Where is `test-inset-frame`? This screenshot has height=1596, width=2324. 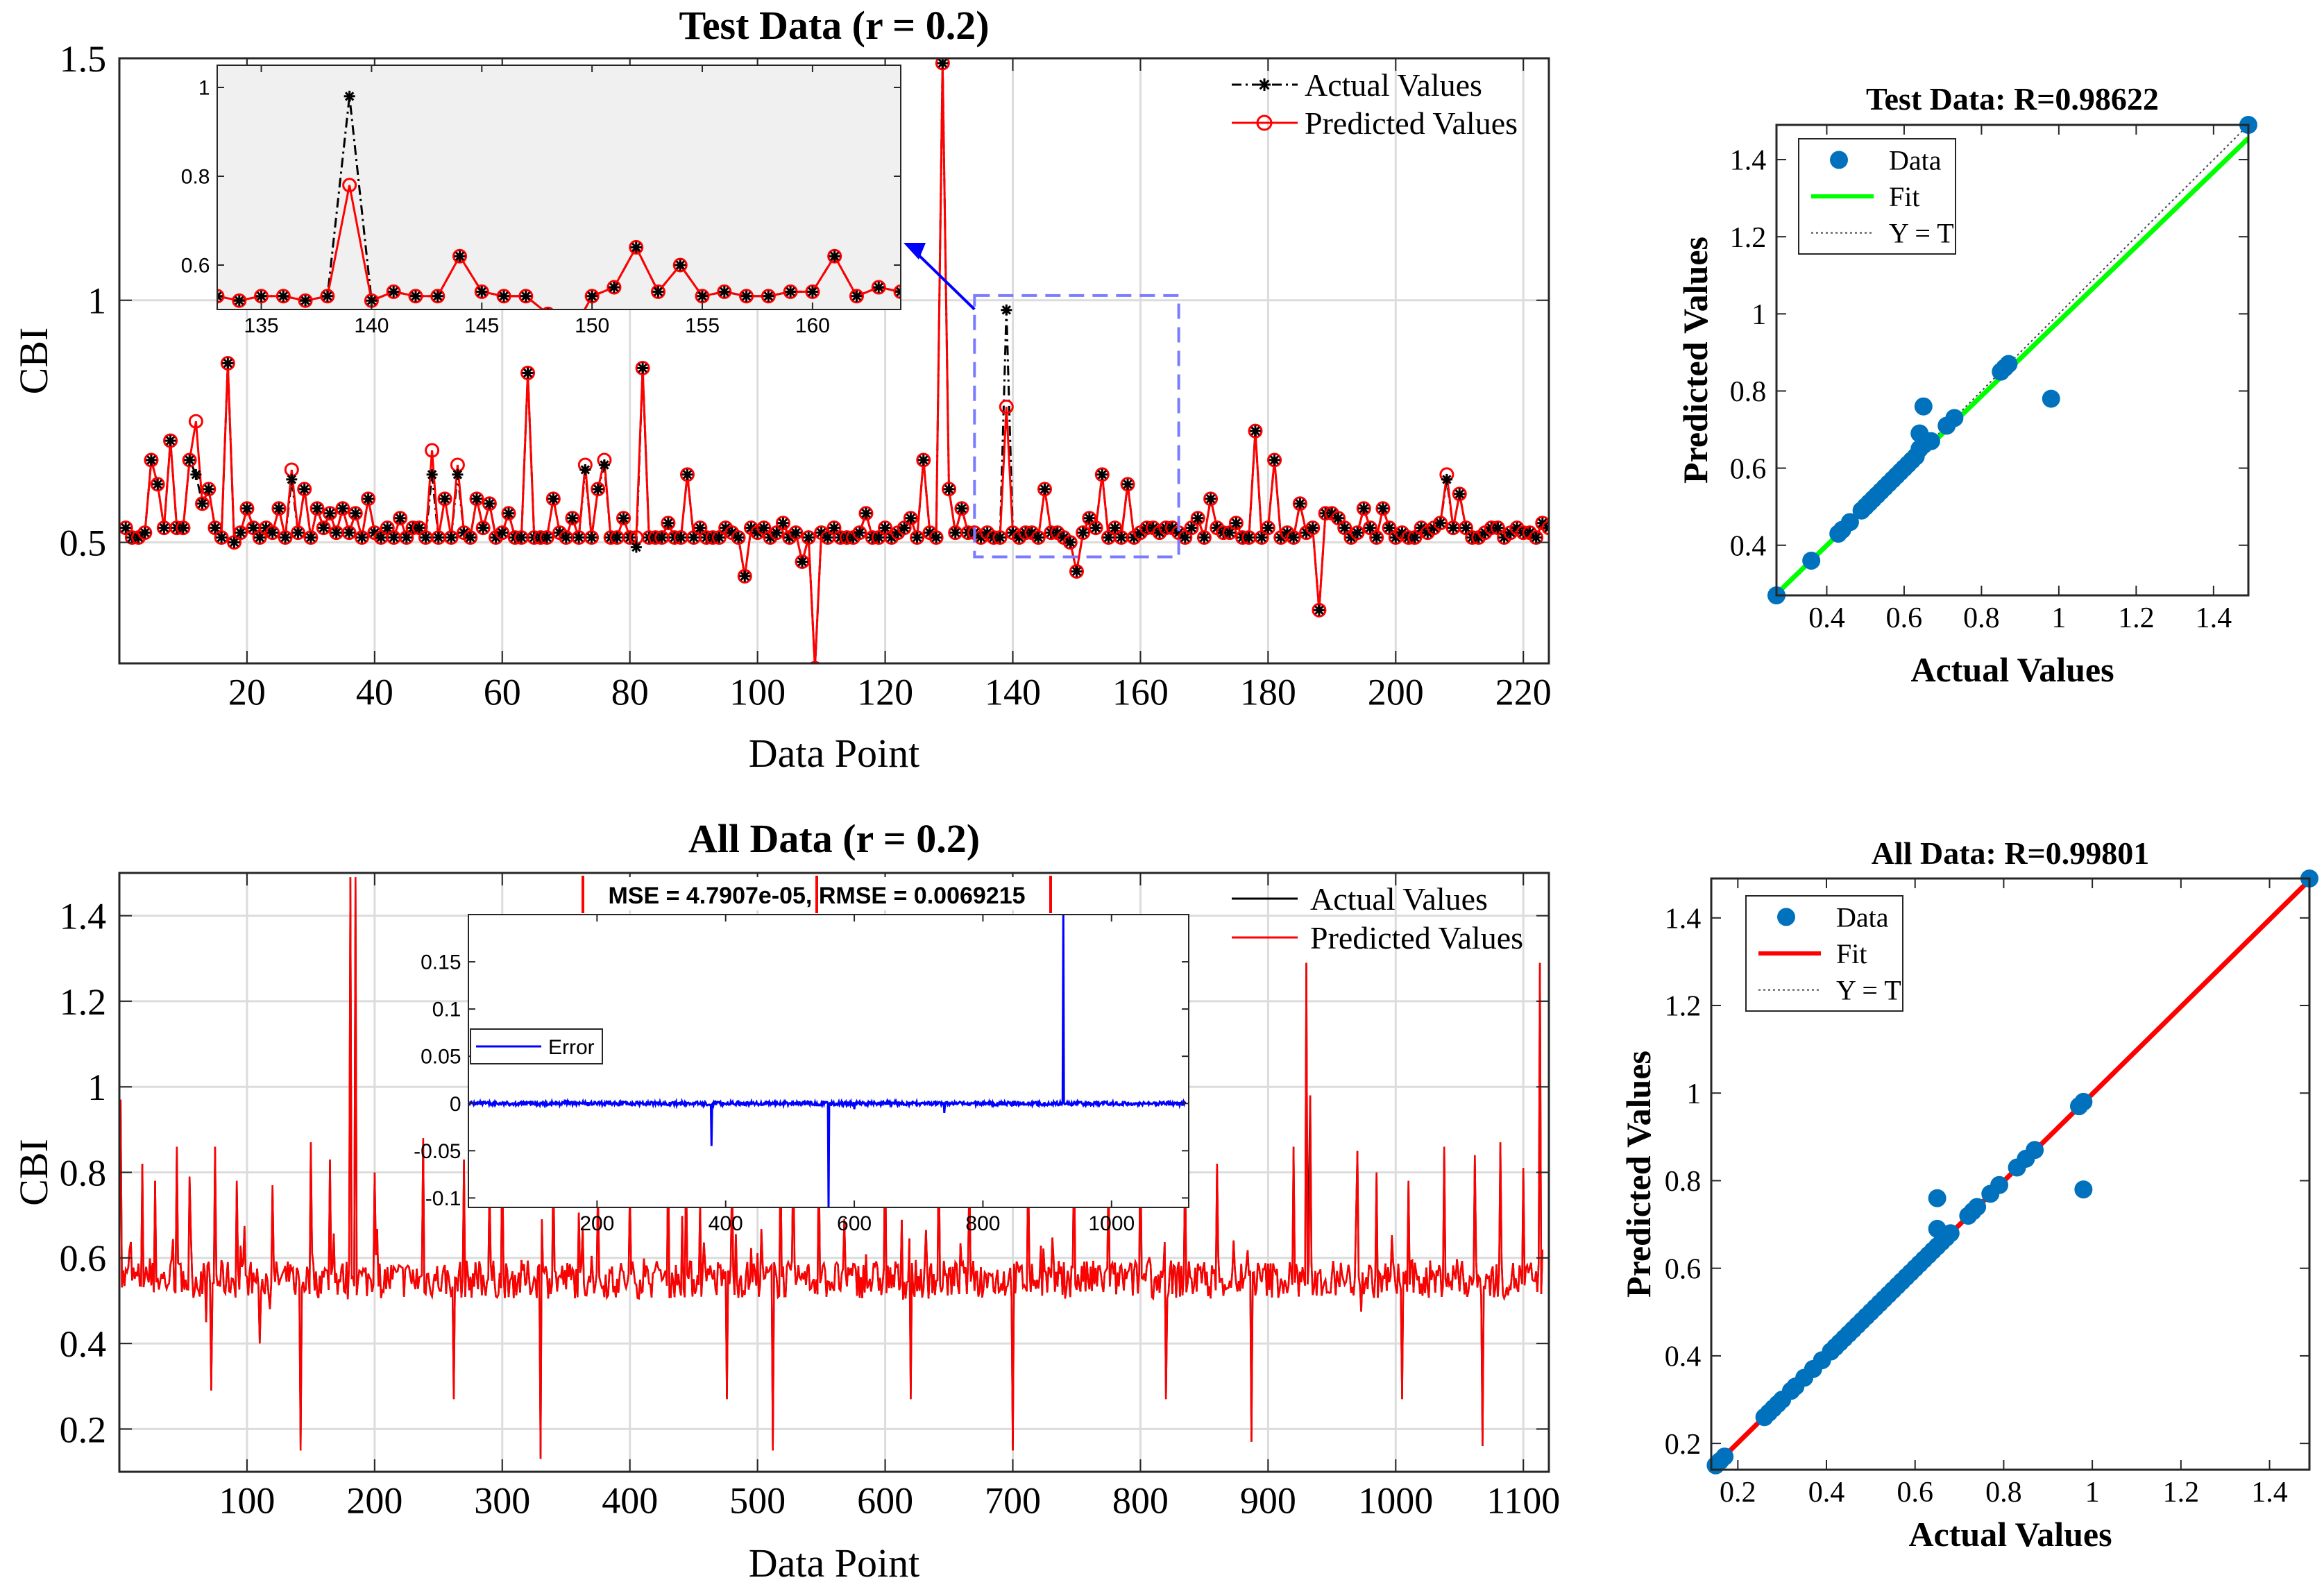 test-inset-frame is located at coordinates (559, 187).